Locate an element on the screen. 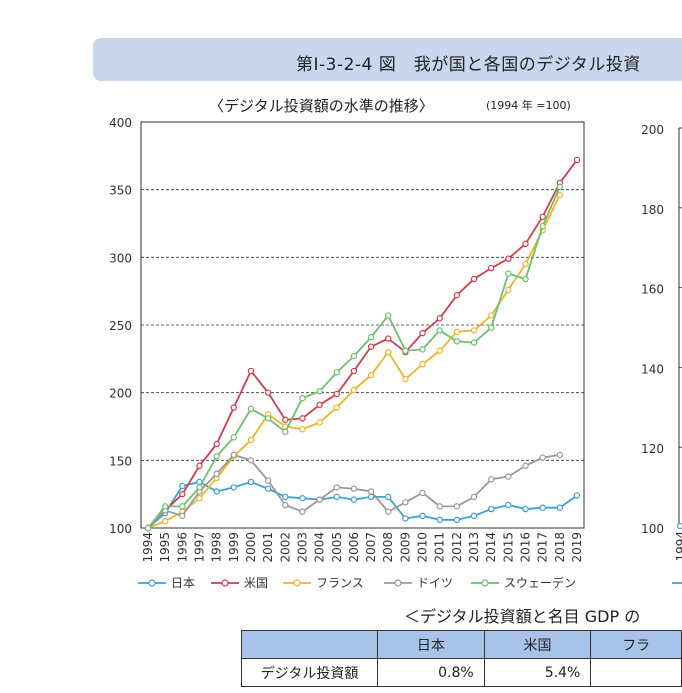 This screenshot has width=682, height=693. x-tick-label: 1994 is located at coordinates (148, 547).